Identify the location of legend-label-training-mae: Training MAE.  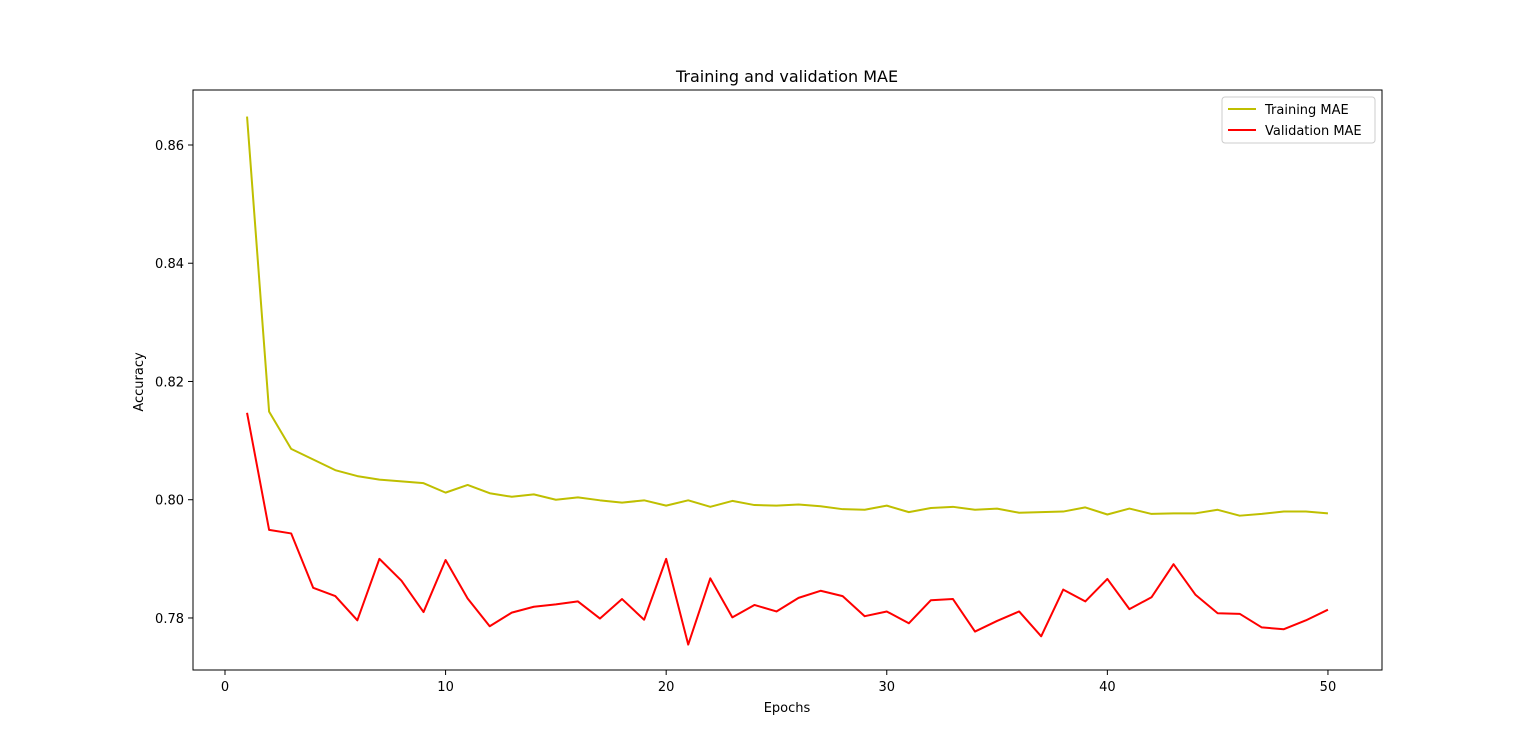
(1306, 110).